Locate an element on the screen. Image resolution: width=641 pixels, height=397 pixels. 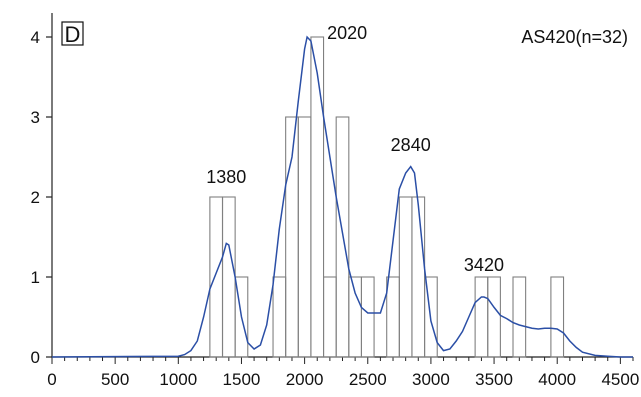
x-tick-label: 0 is located at coordinates (51, 379).